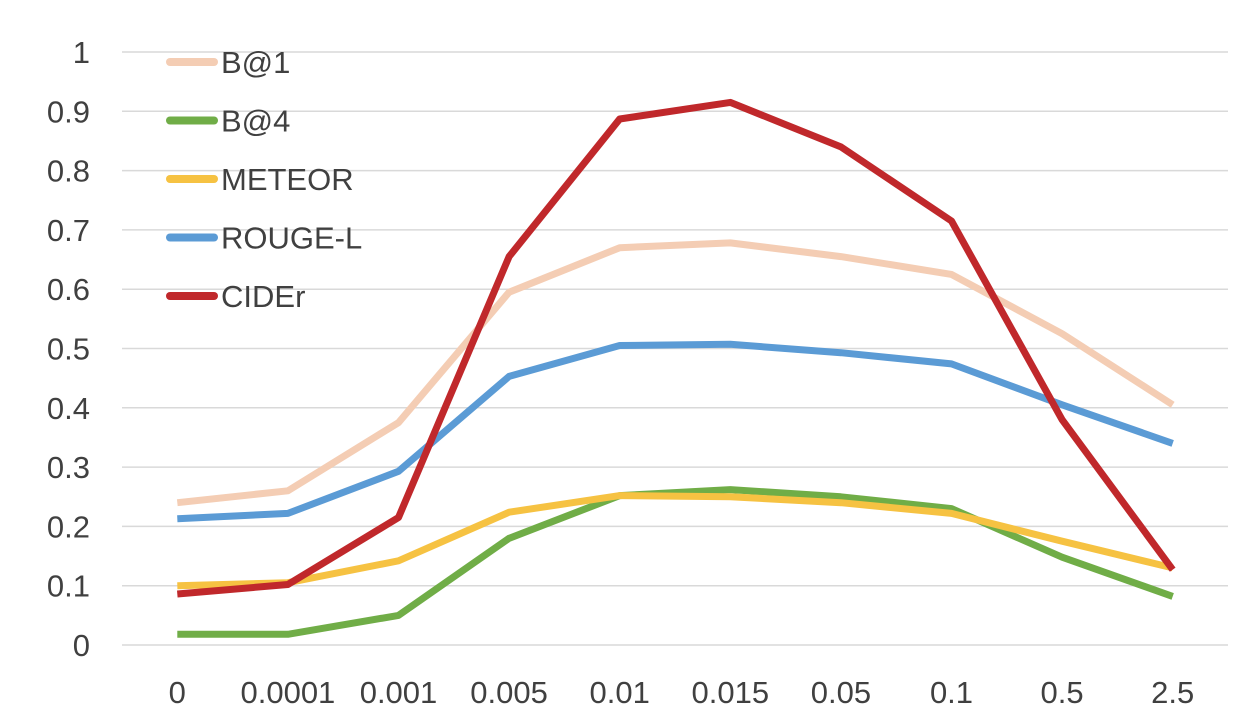 This screenshot has width=1245, height=725. What do you see at coordinates (68, 230) in the screenshot?
I see `y-tick-label: 0.7` at bounding box center [68, 230].